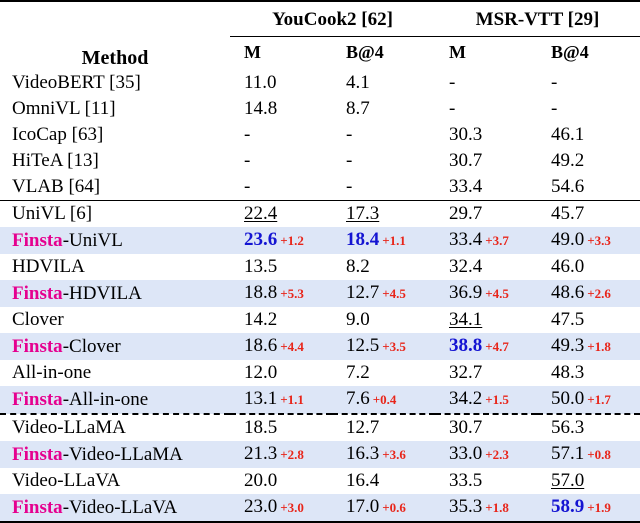  Describe the element at coordinates (115, 320) in the screenshot. I see `method-name-cell: Clover` at that location.